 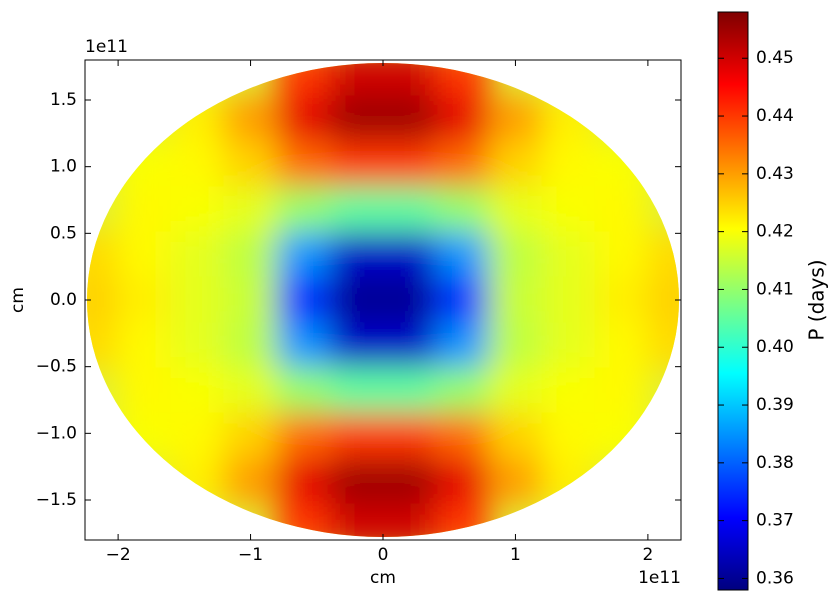 I want to click on colorbar-tick-label: 0.44, so click(x=775, y=116).